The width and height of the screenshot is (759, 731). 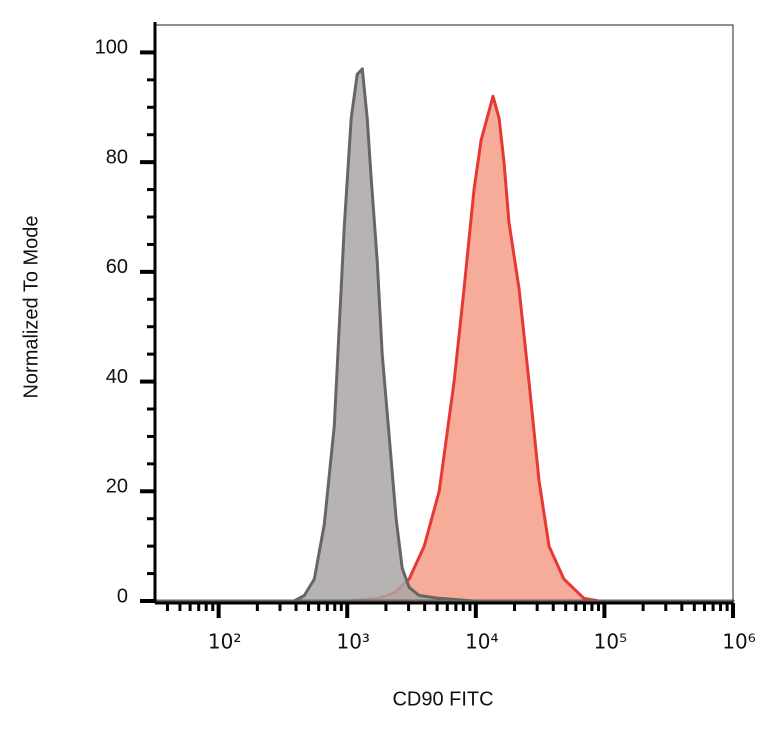 I want to click on y-axis-label: Normalized To Mode, so click(x=31, y=306).